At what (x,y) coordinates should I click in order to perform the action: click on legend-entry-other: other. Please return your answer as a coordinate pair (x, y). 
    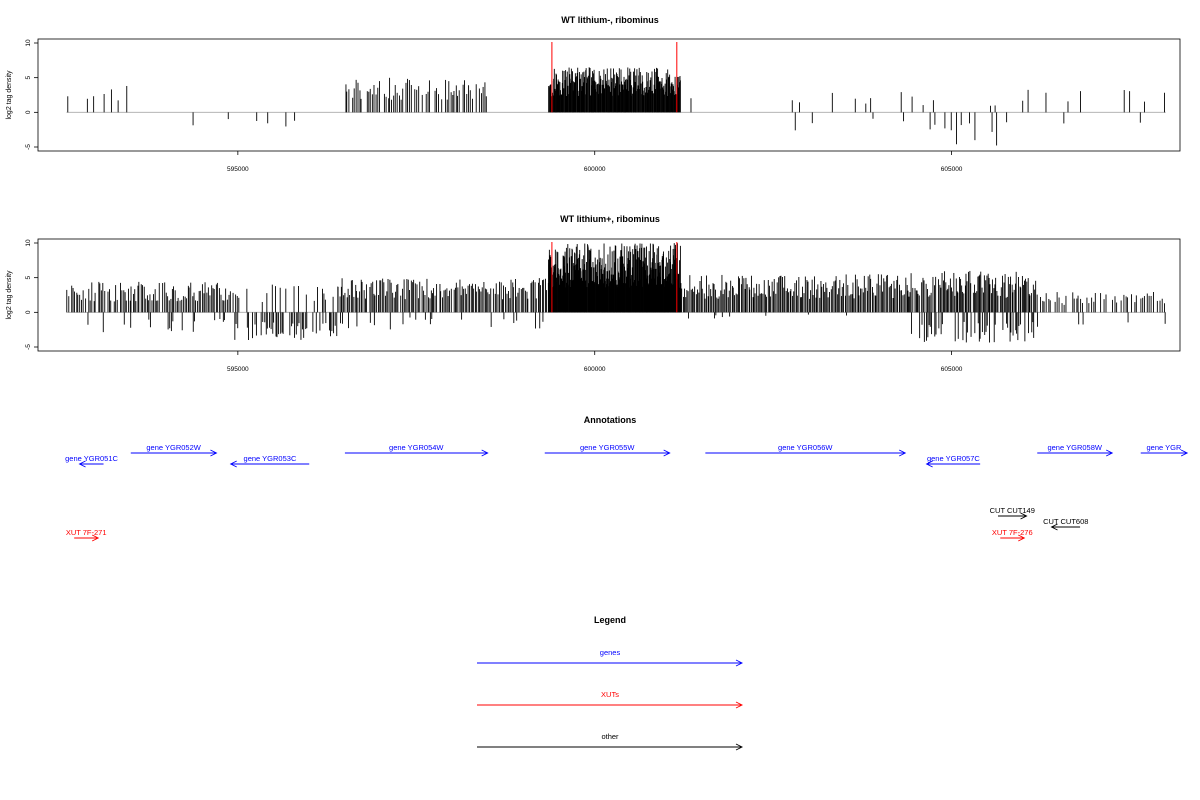
    Looking at the image, I should click on (610, 741).